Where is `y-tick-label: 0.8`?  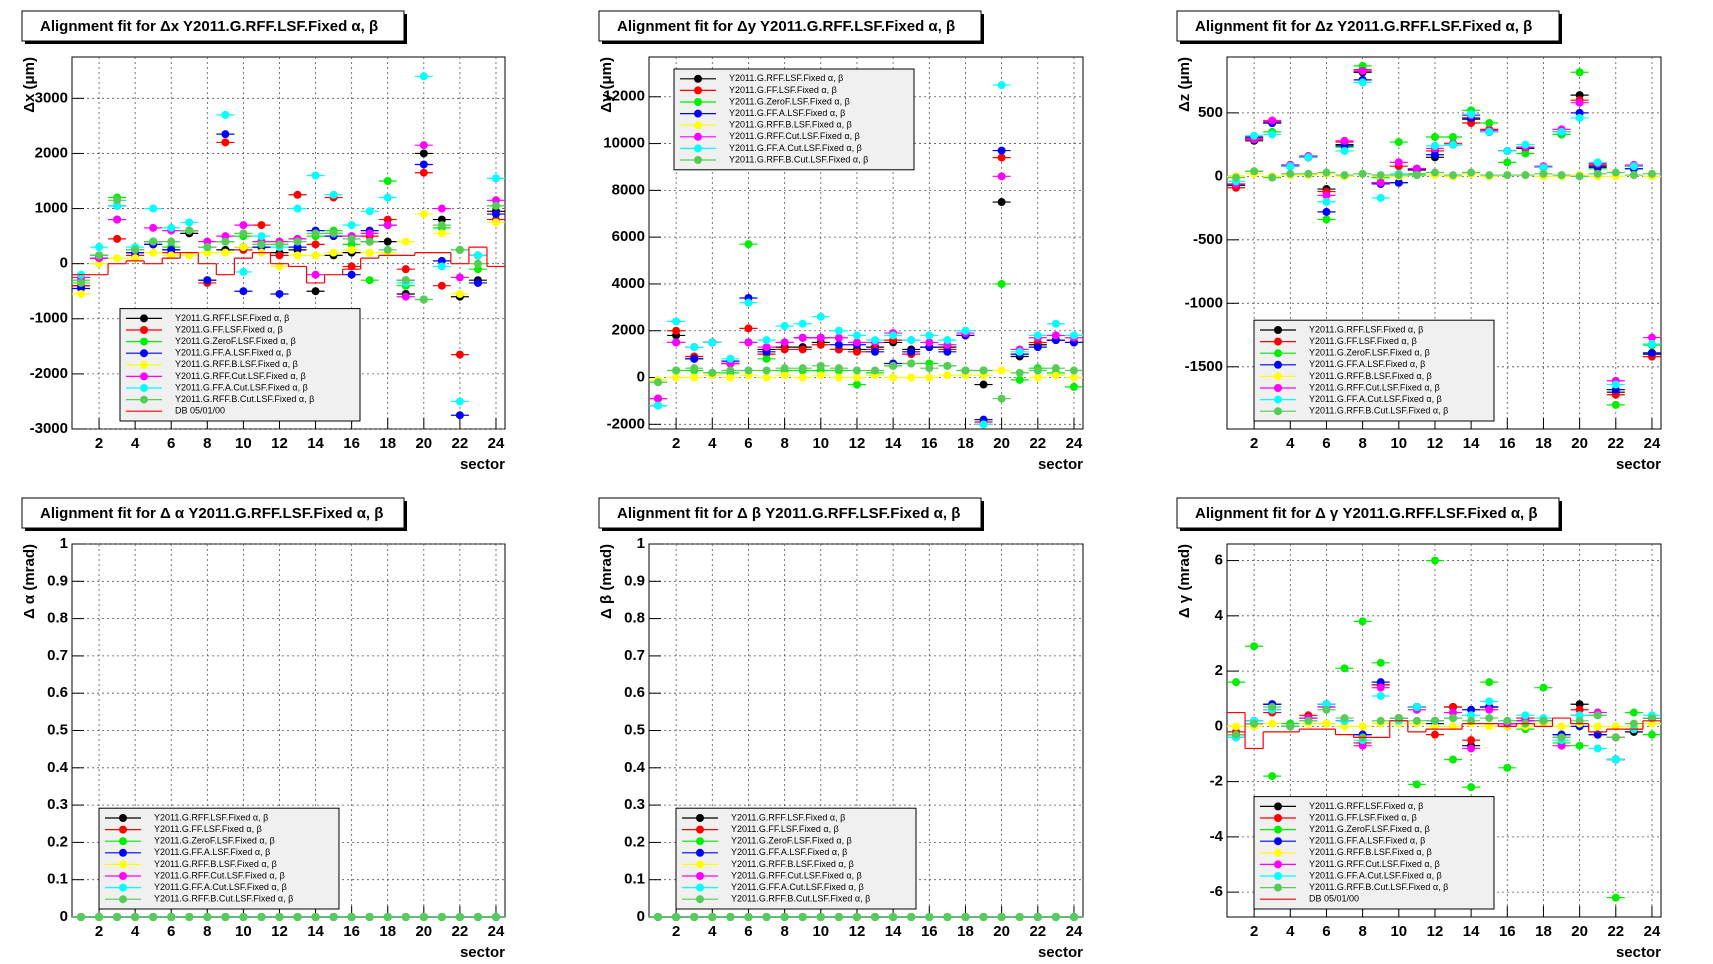 y-tick-label: 0.8 is located at coordinates (57, 618).